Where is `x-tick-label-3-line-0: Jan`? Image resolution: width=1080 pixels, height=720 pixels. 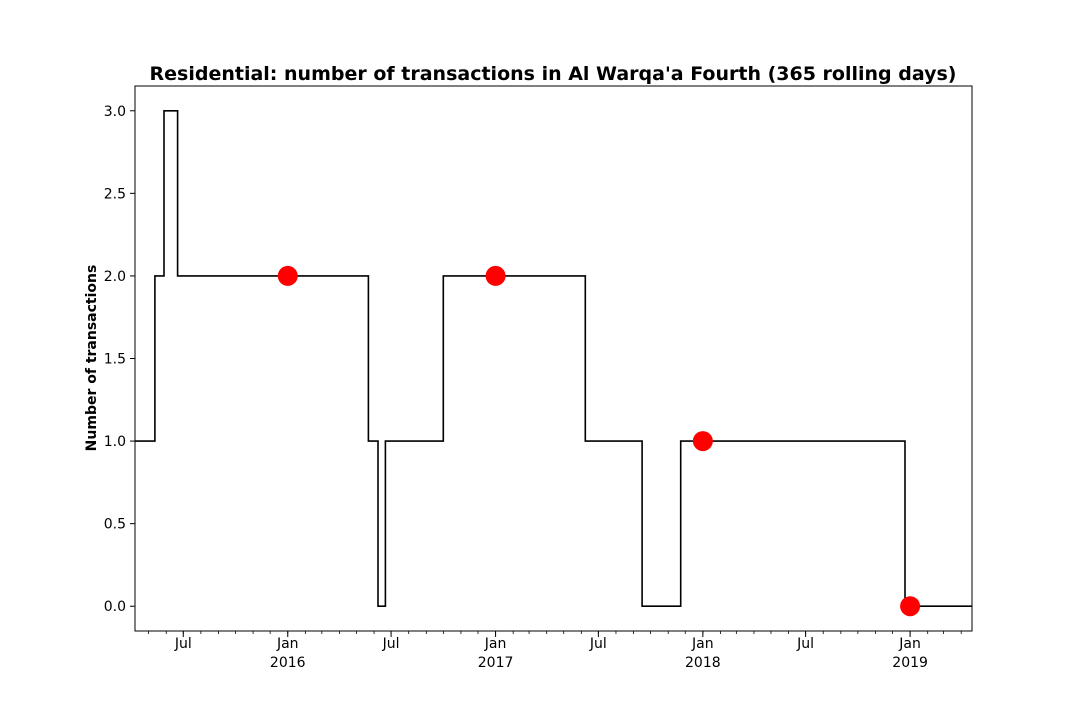
x-tick-label-3-line-0: Jan is located at coordinates (495, 644).